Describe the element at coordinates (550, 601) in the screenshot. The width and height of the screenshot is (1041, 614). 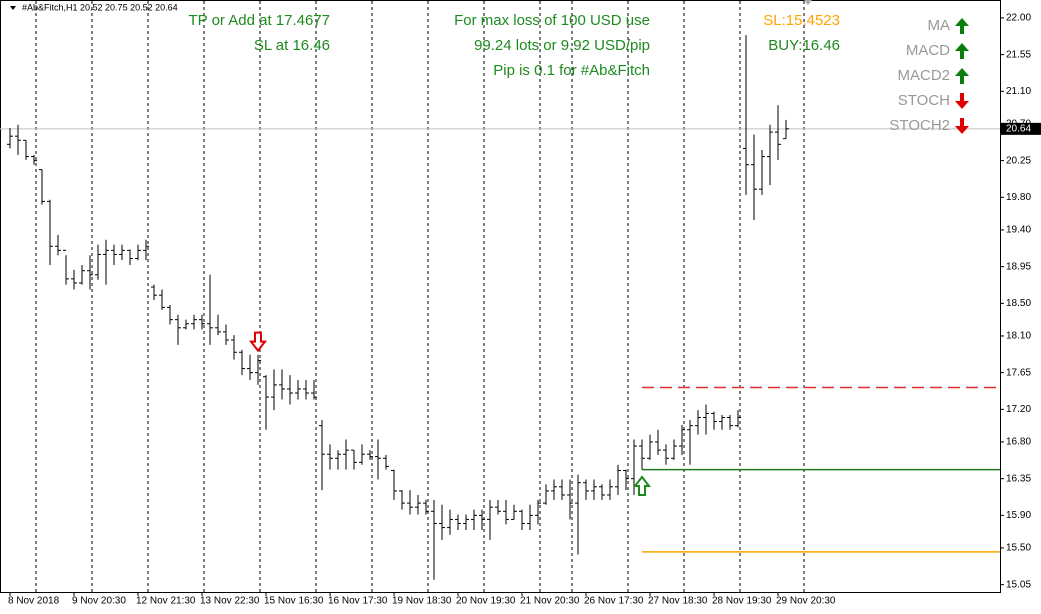
I see `x-tick-label: 21 Nov 20:30` at that location.